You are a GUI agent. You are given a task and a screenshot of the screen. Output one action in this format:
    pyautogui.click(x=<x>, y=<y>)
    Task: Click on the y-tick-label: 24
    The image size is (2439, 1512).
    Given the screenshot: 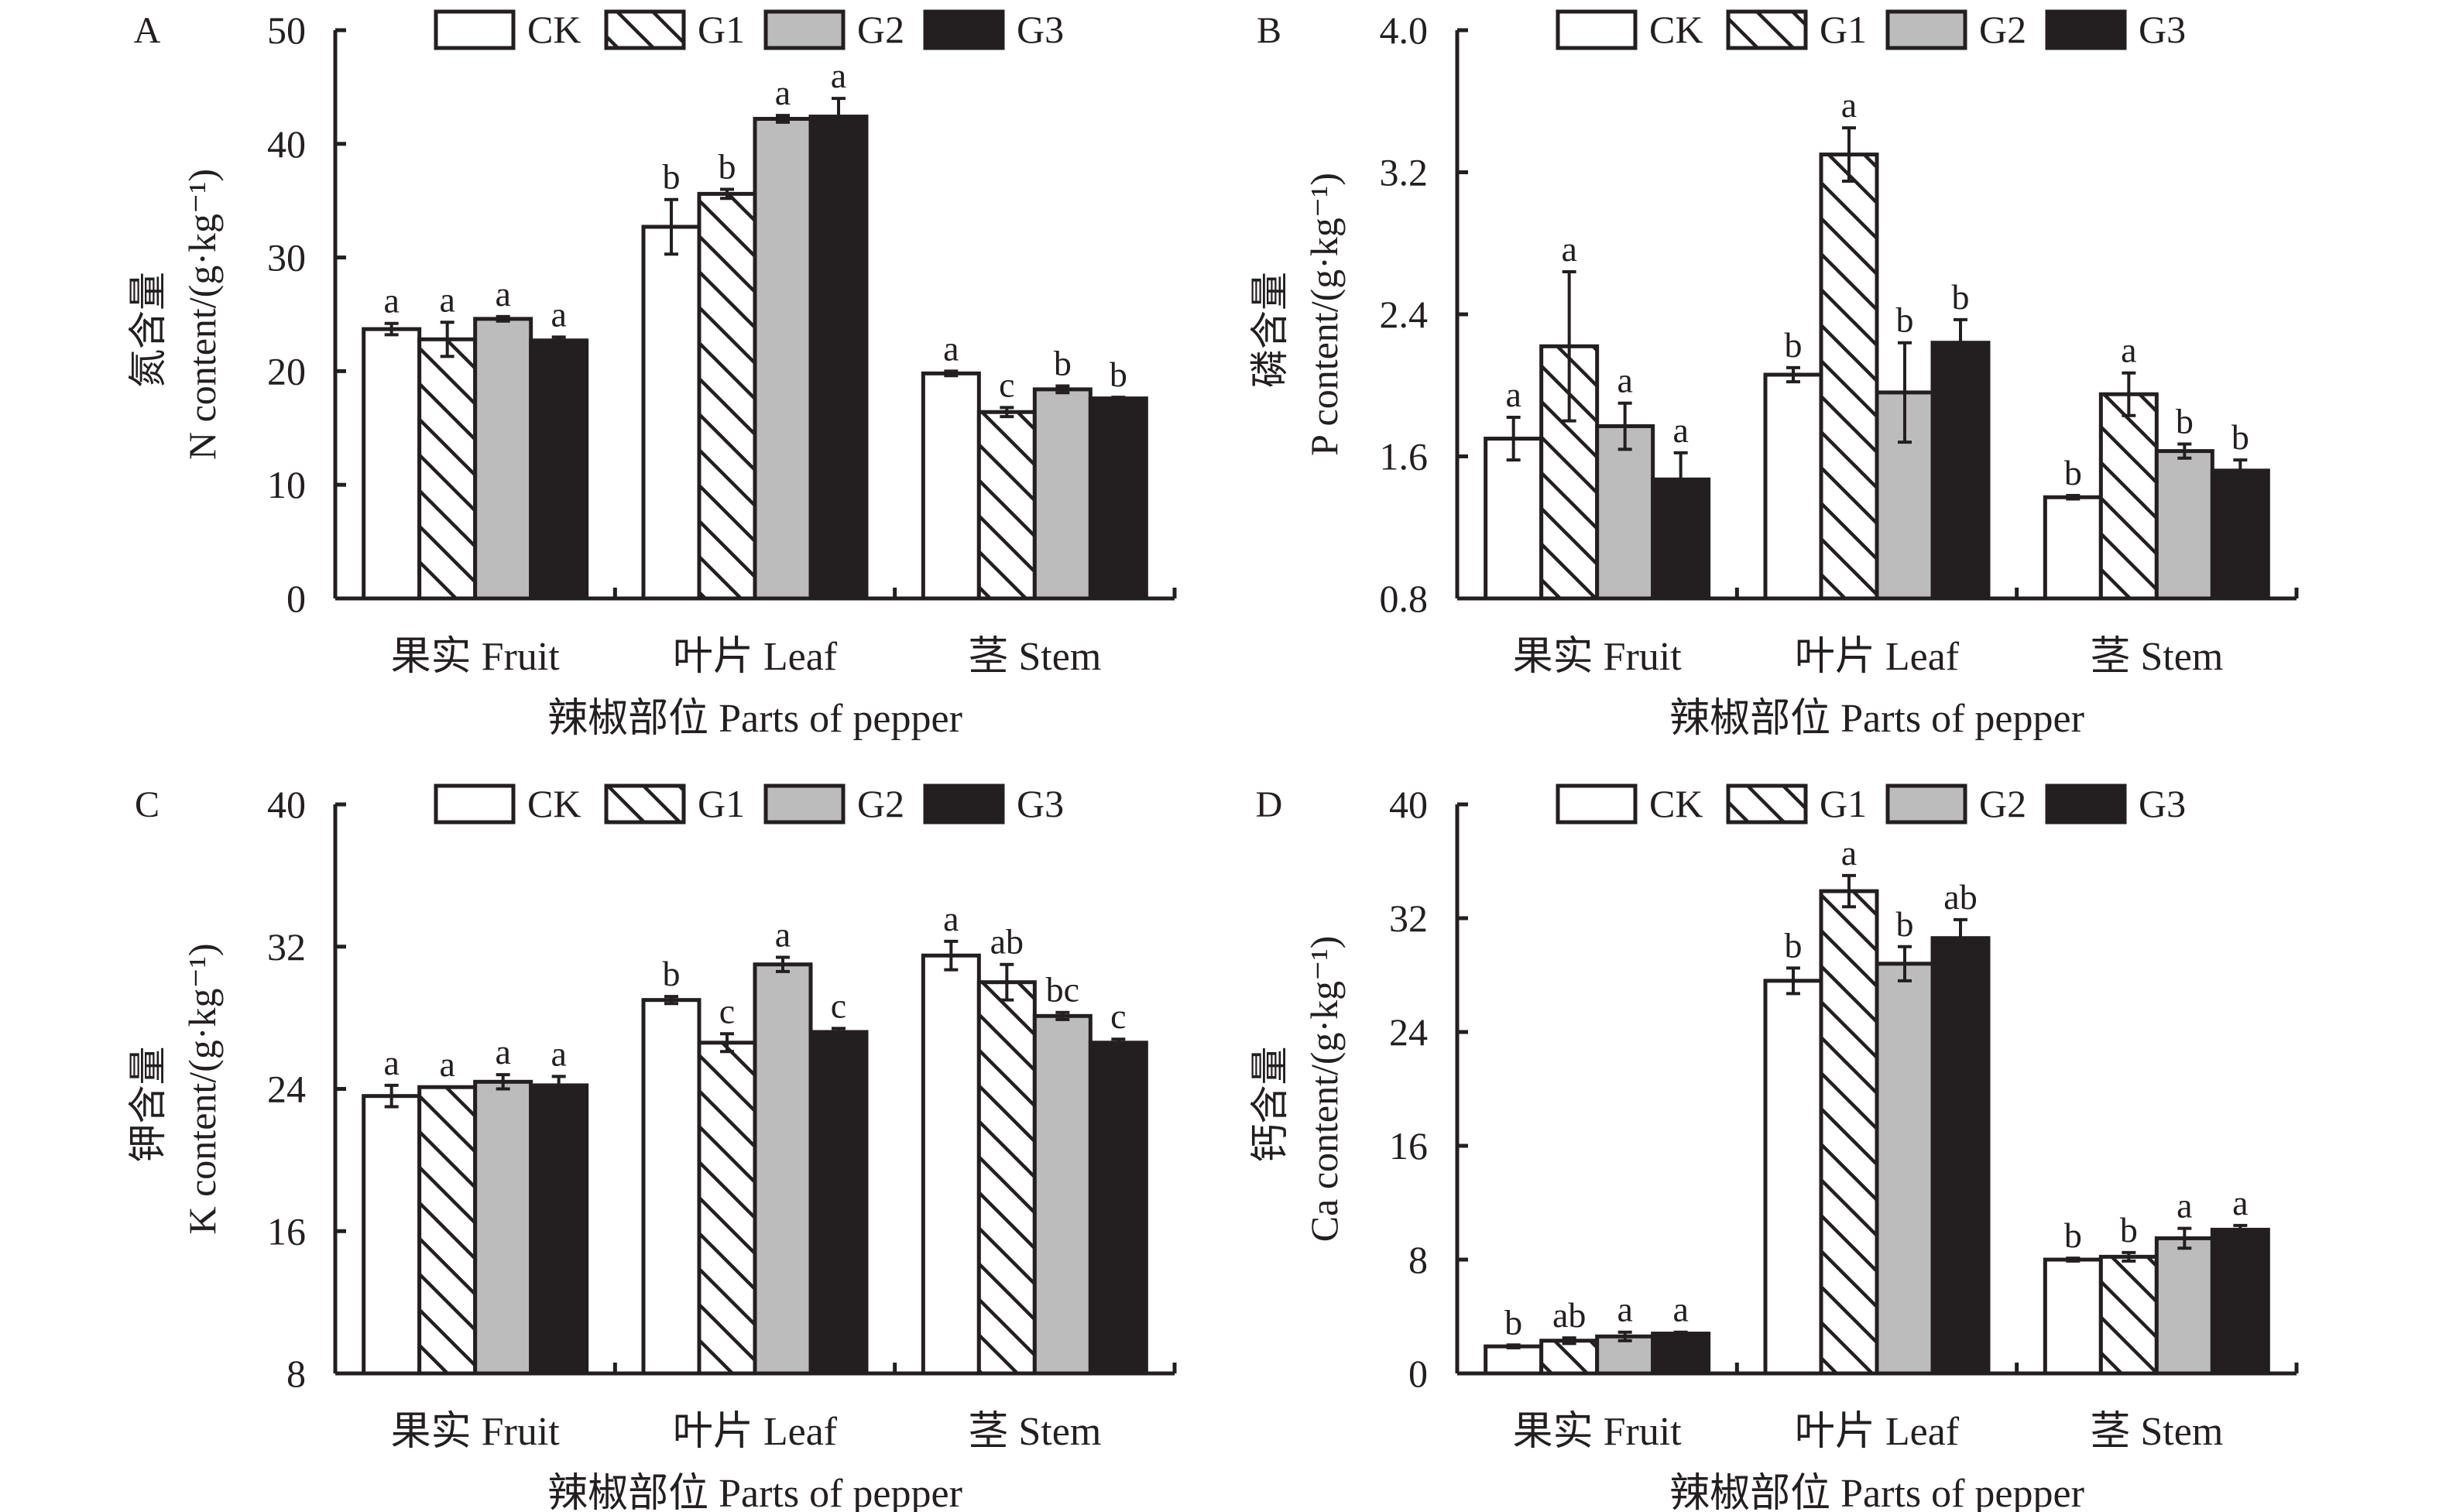 What is the action you would take?
    pyautogui.click(x=286, y=1089)
    